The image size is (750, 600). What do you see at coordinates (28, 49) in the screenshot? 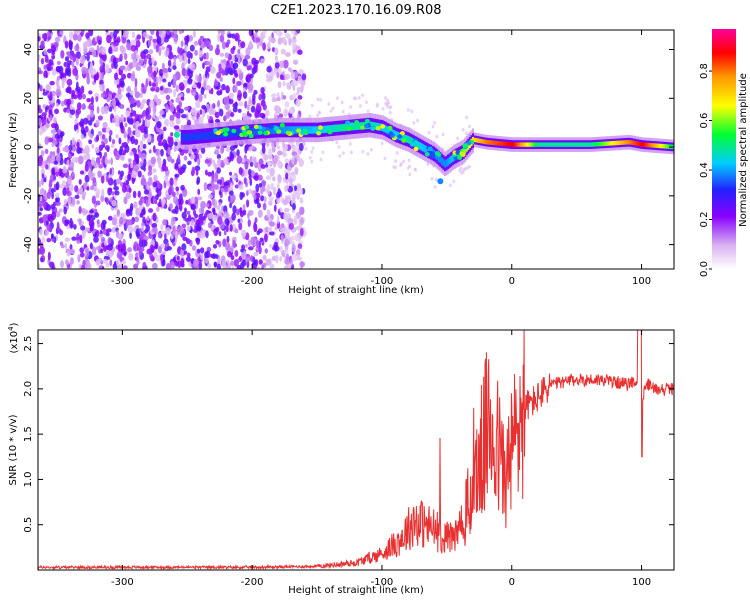
I see `y-tick-label: 40` at bounding box center [28, 49].